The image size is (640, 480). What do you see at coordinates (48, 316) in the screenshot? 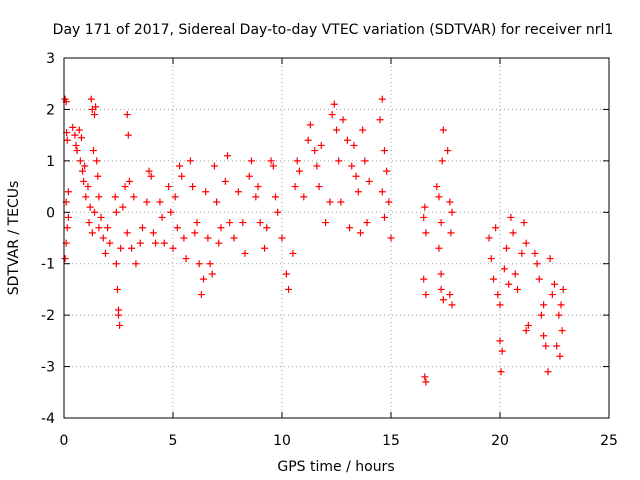
I see `y-tick-label: -2` at bounding box center [48, 316].